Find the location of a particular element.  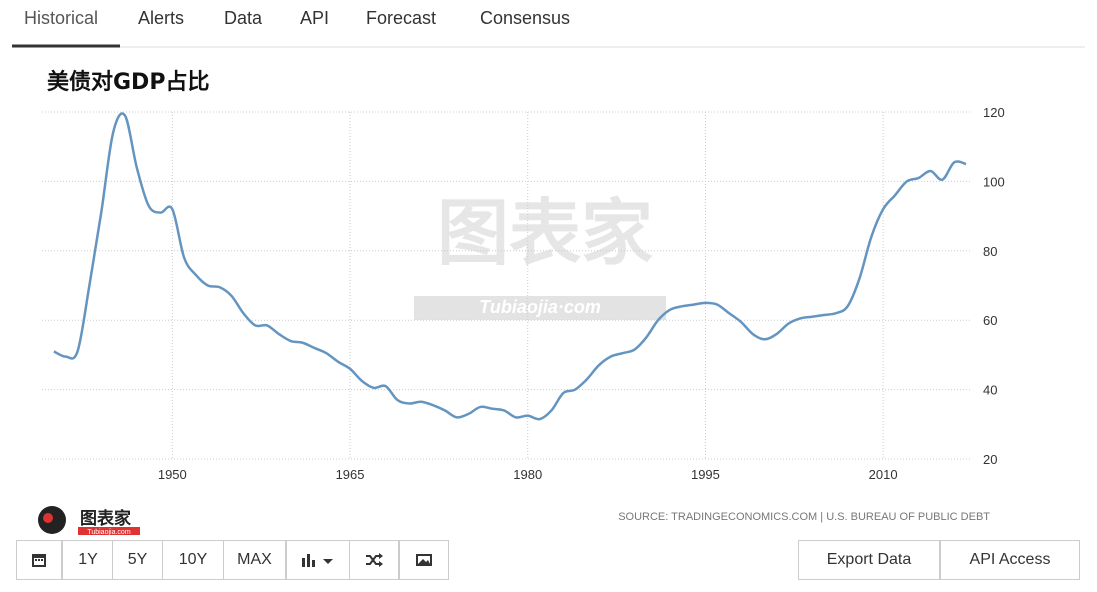

range-button: MAX is located at coordinates (254, 560).